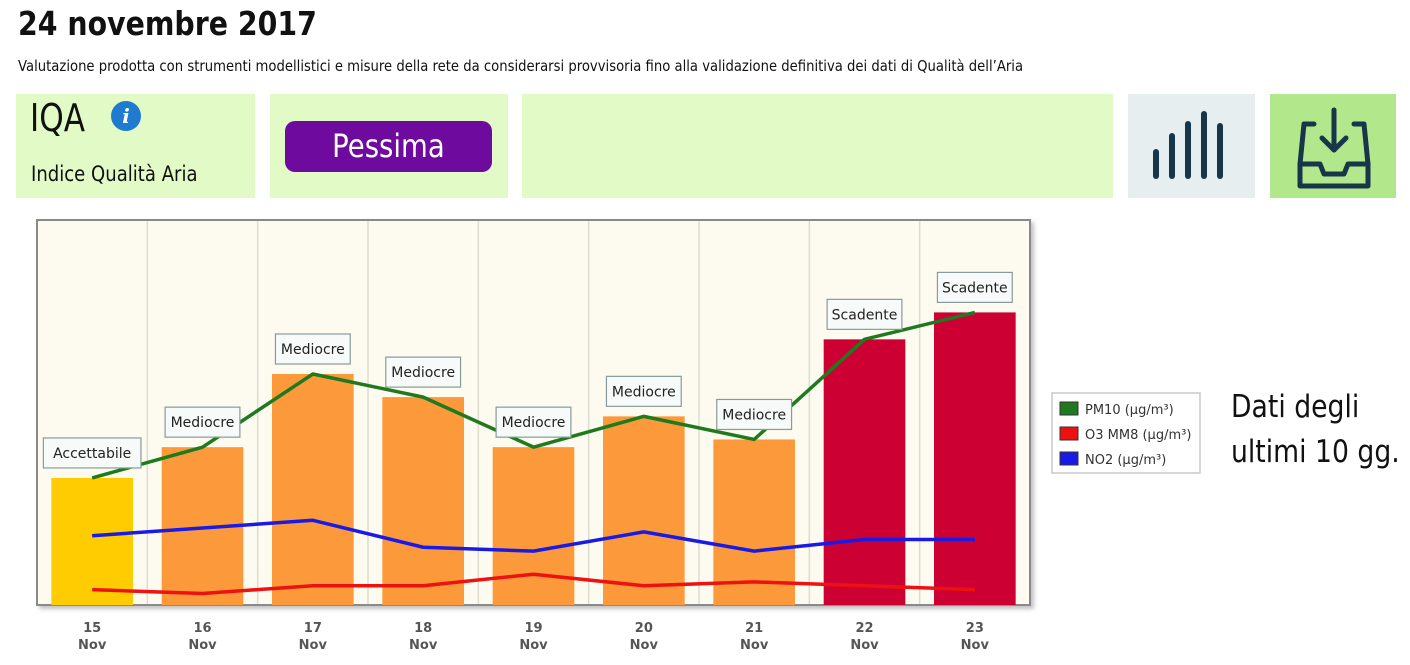  Describe the element at coordinates (754, 628) in the screenshot. I see `x-tick-day: 21` at that location.